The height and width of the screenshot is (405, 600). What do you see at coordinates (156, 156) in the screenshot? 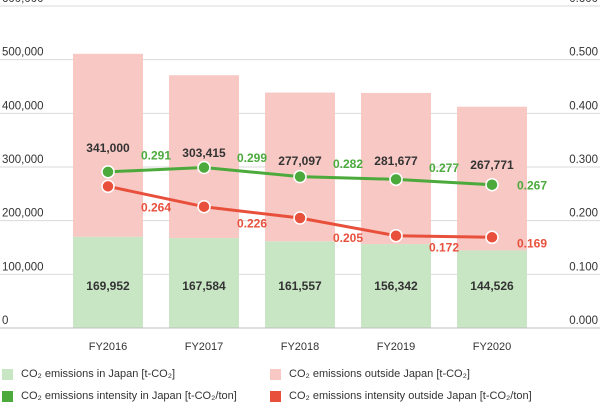
I see `line-value-label-japan: 0.291` at bounding box center [156, 156].